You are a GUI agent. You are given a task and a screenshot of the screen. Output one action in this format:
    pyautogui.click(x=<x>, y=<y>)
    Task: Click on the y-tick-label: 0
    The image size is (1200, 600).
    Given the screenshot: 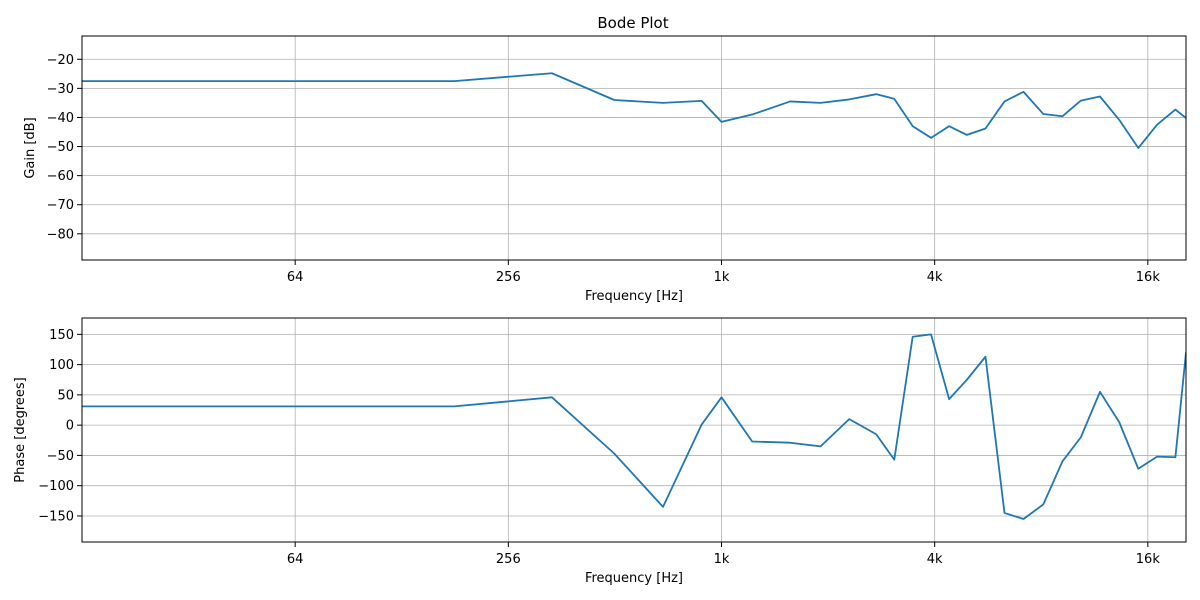 What is the action you would take?
    pyautogui.click(x=70, y=426)
    